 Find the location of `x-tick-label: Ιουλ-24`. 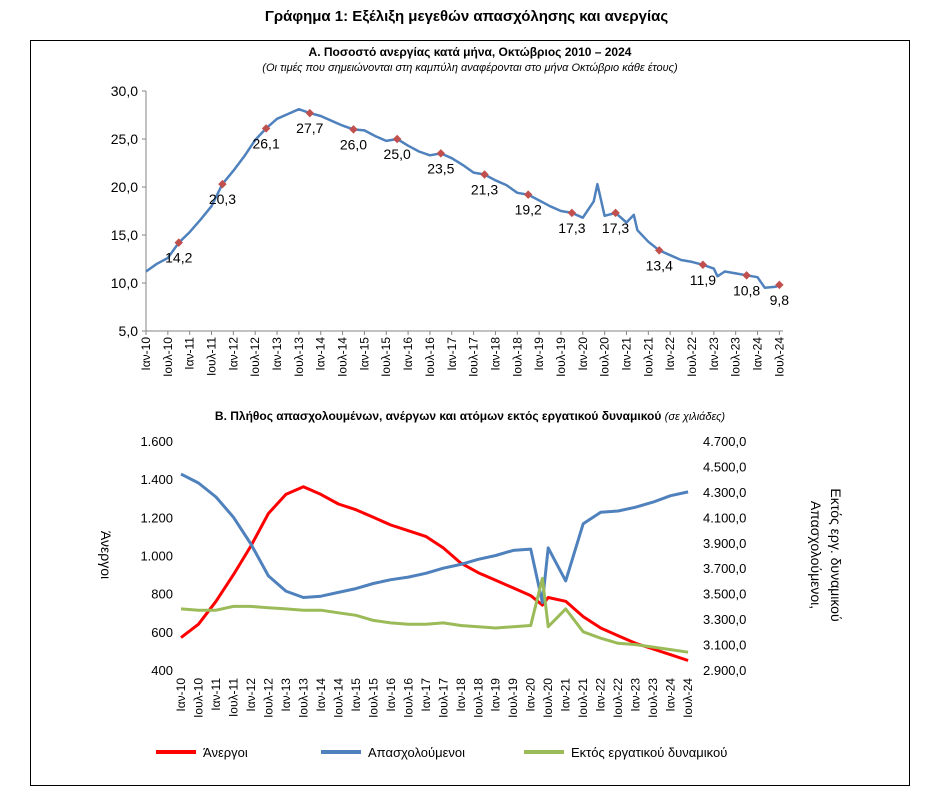

x-tick-label: Ιουλ-24 is located at coordinates (688, 698).